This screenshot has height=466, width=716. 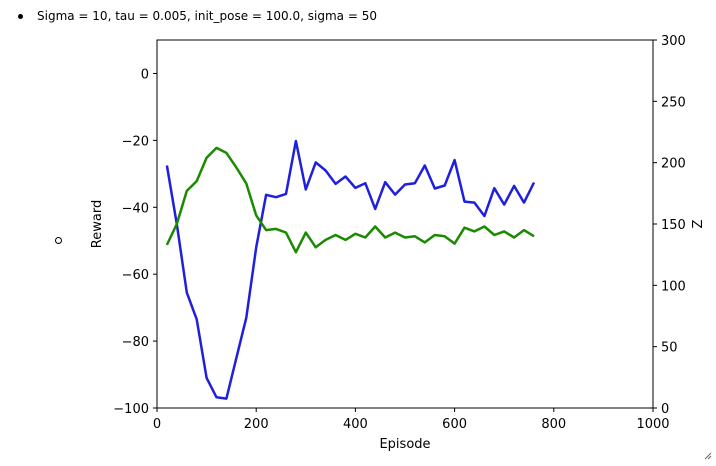 What do you see at coordinates (135, 208) in the screenshot?
I see `y-tick-label: −40` at bounding box center [135, 208].